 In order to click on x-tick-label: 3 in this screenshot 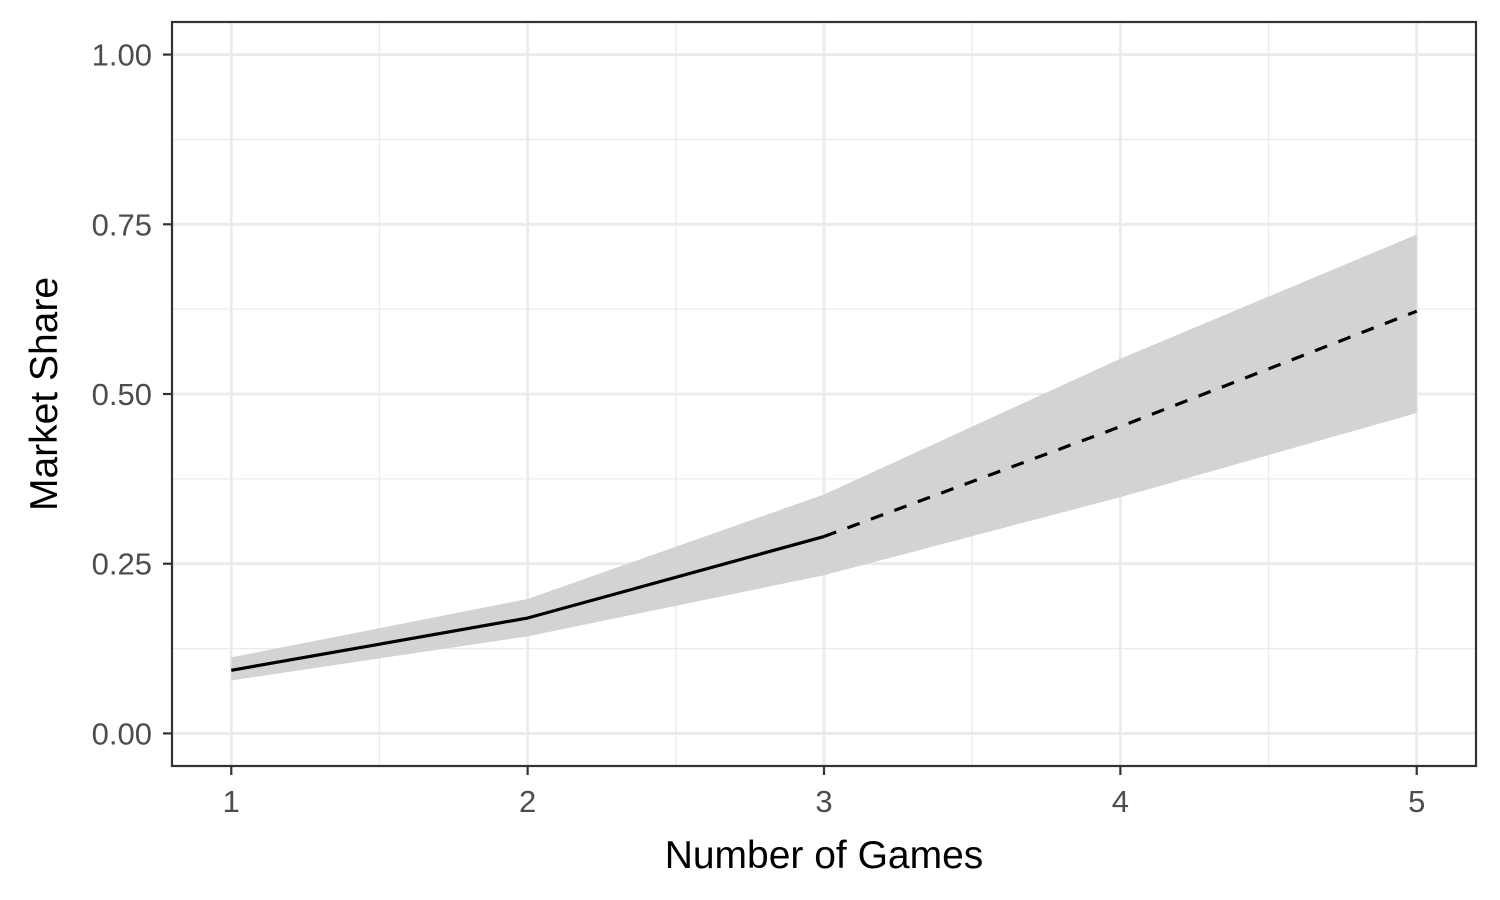, I will do `click(823, 801)`.